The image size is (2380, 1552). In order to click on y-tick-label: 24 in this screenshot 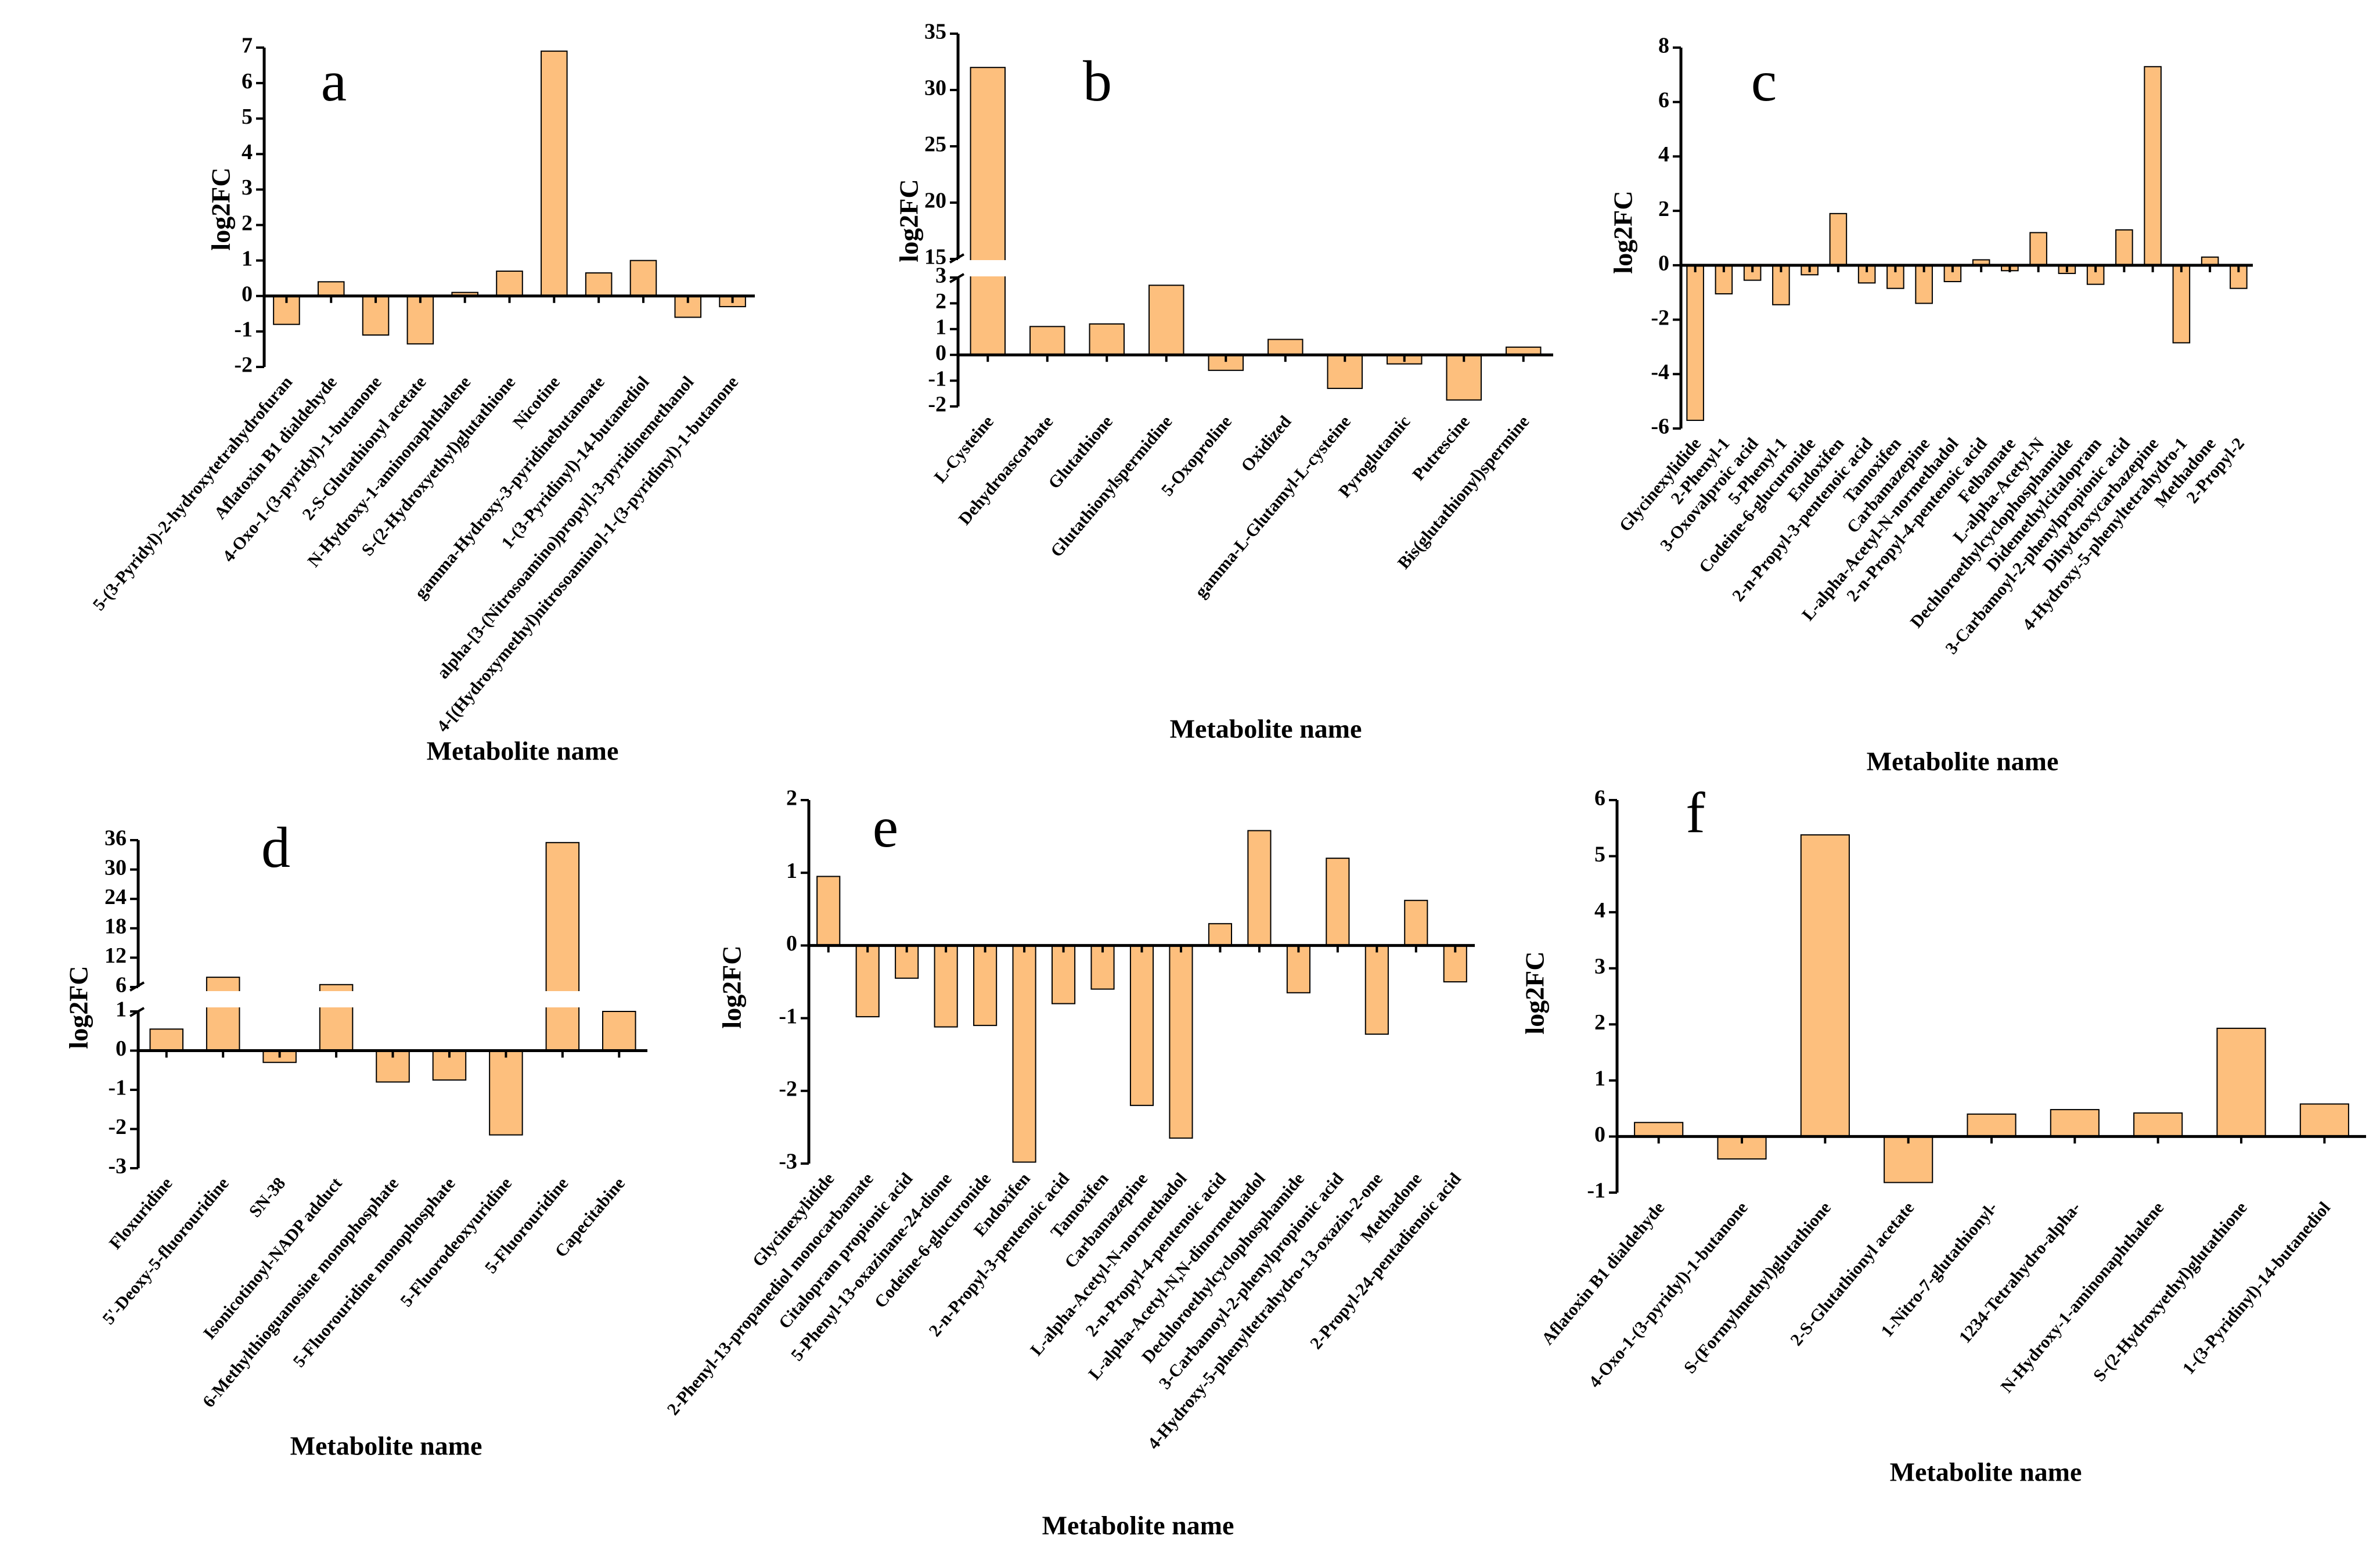, I will do `click(116, 897)`.